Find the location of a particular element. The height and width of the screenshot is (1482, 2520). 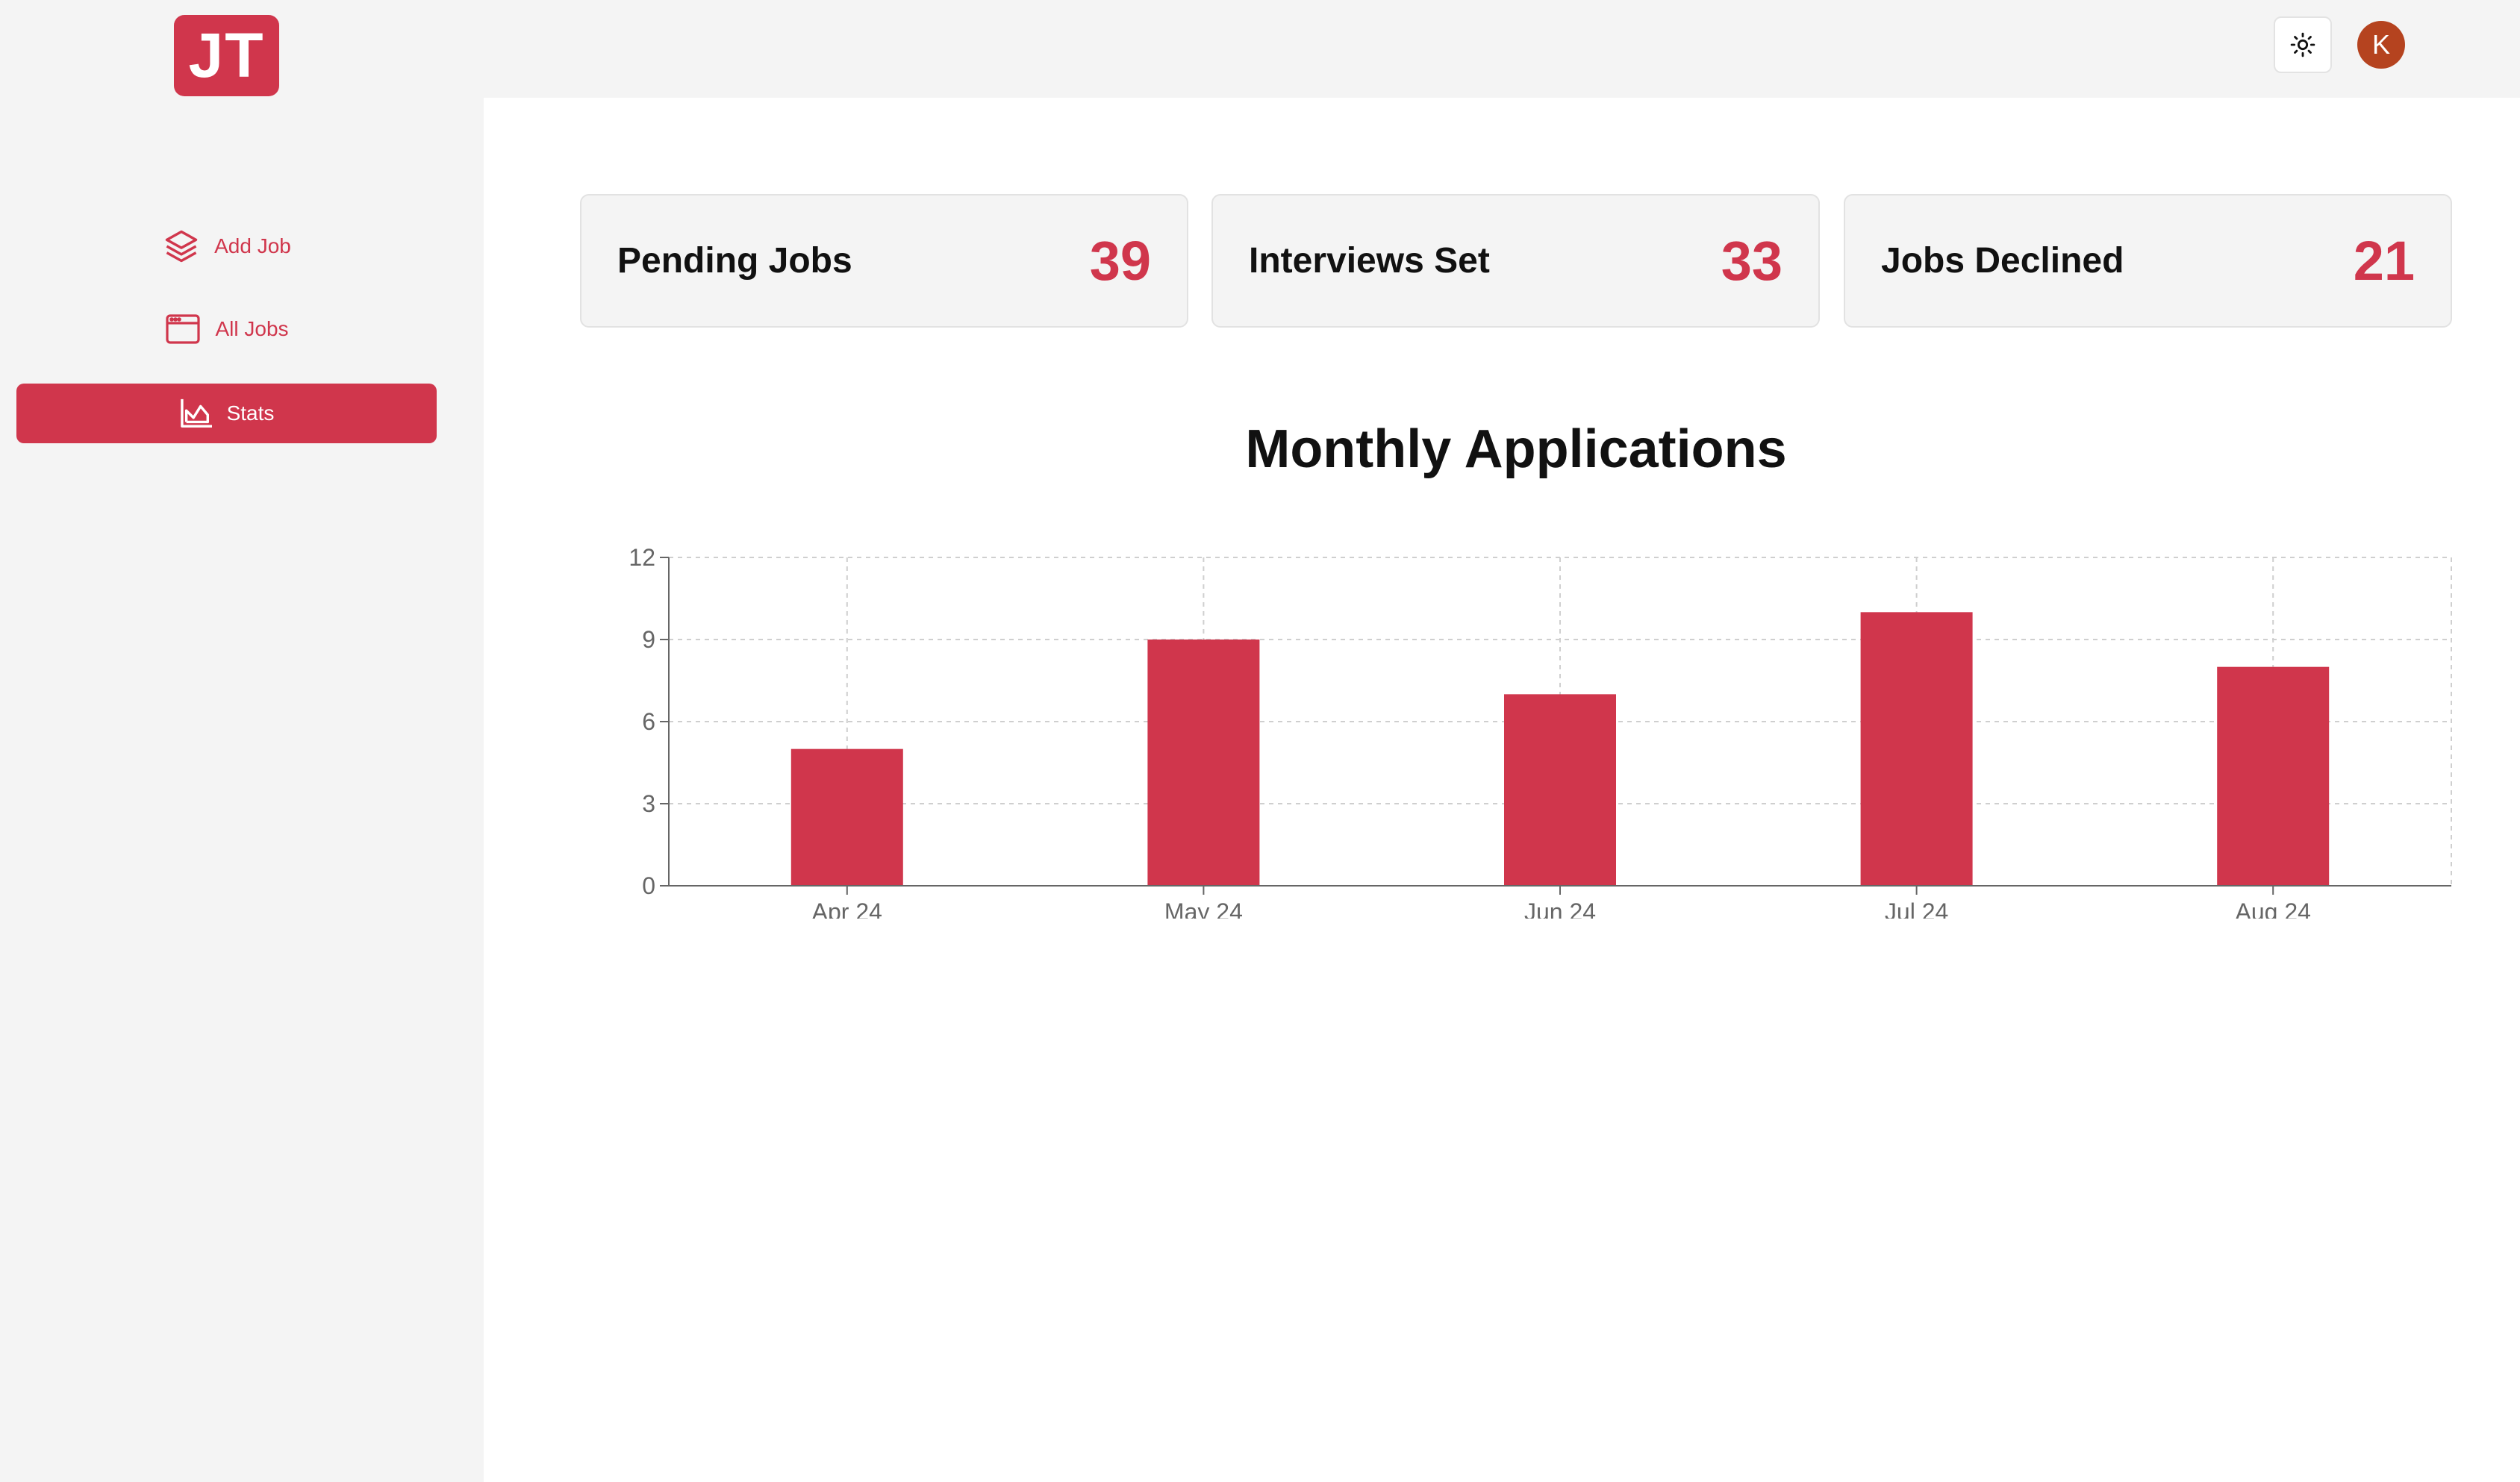

x-tick-label: Apr 24 is located at coordinates (847, 909).